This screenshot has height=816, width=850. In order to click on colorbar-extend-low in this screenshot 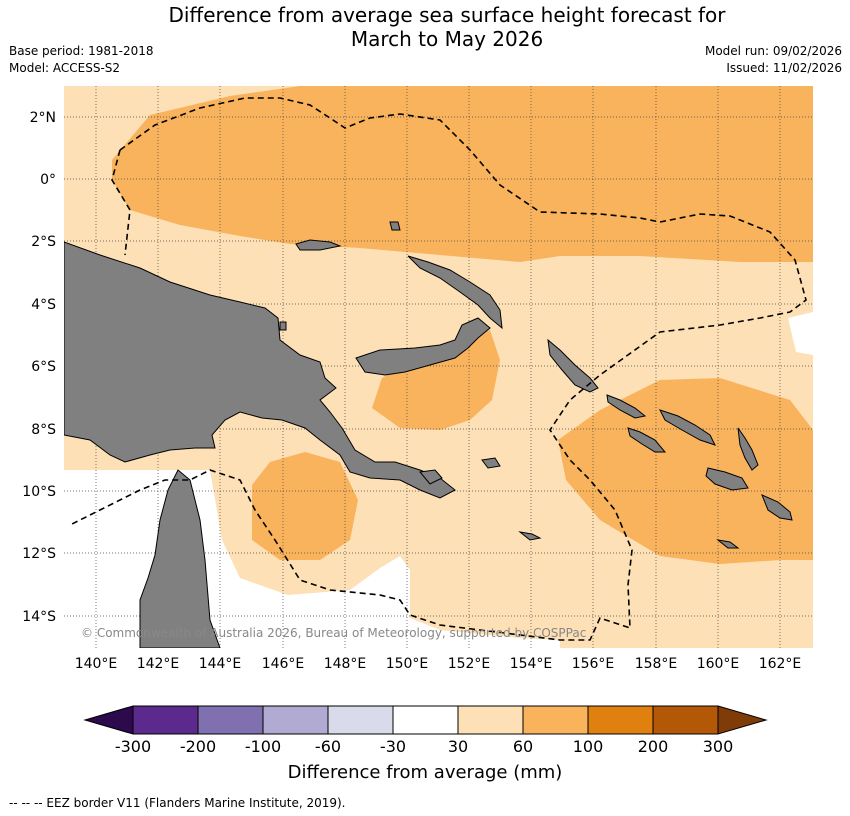, I will do `click(108, 720)`.